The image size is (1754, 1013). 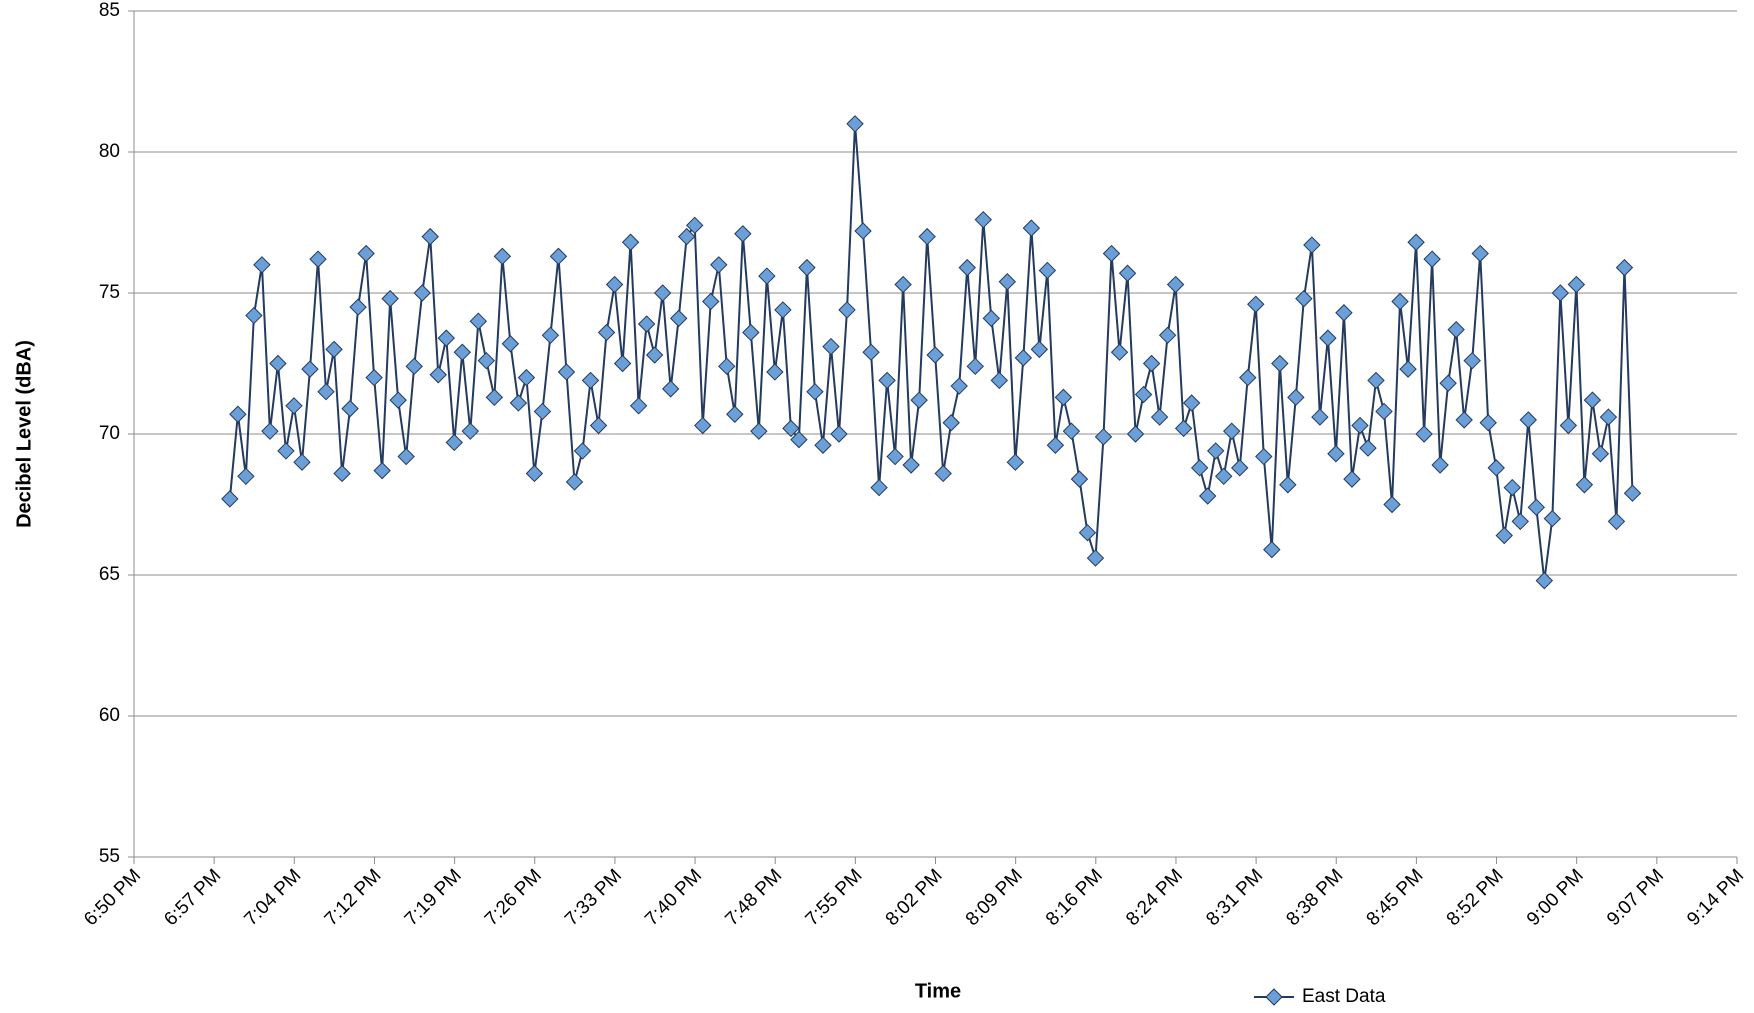 I want to click on x-tick-label: 8:02 PM, so click(x=914, y=897).